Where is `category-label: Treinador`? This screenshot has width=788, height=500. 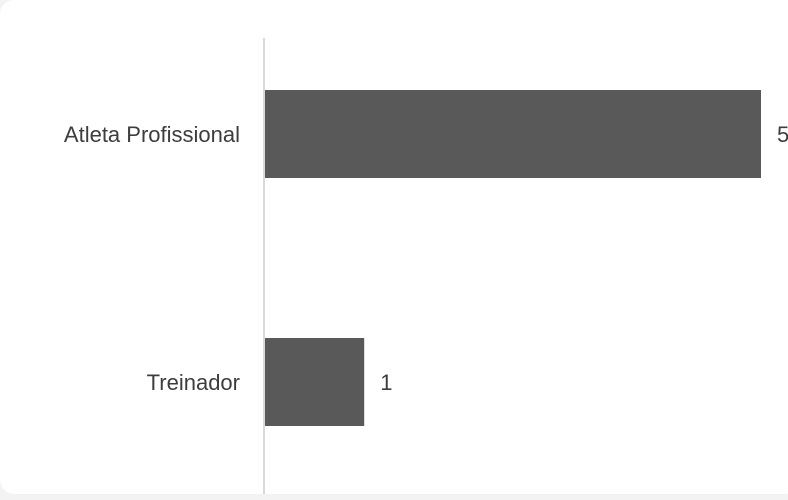 category-label: Treinador is located at coordinates (193, 382).